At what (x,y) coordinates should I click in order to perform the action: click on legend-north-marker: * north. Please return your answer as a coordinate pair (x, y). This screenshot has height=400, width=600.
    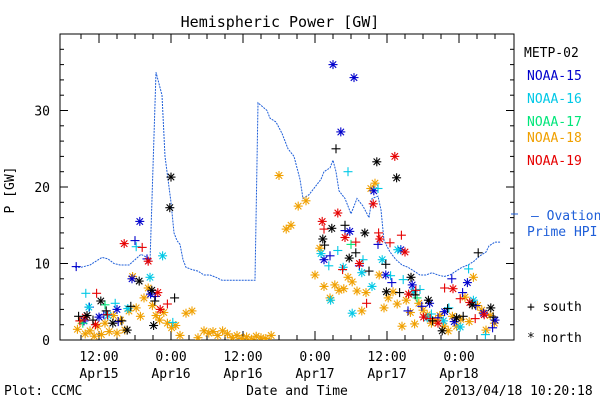
    Looking at the image, I should click on (554, 338).